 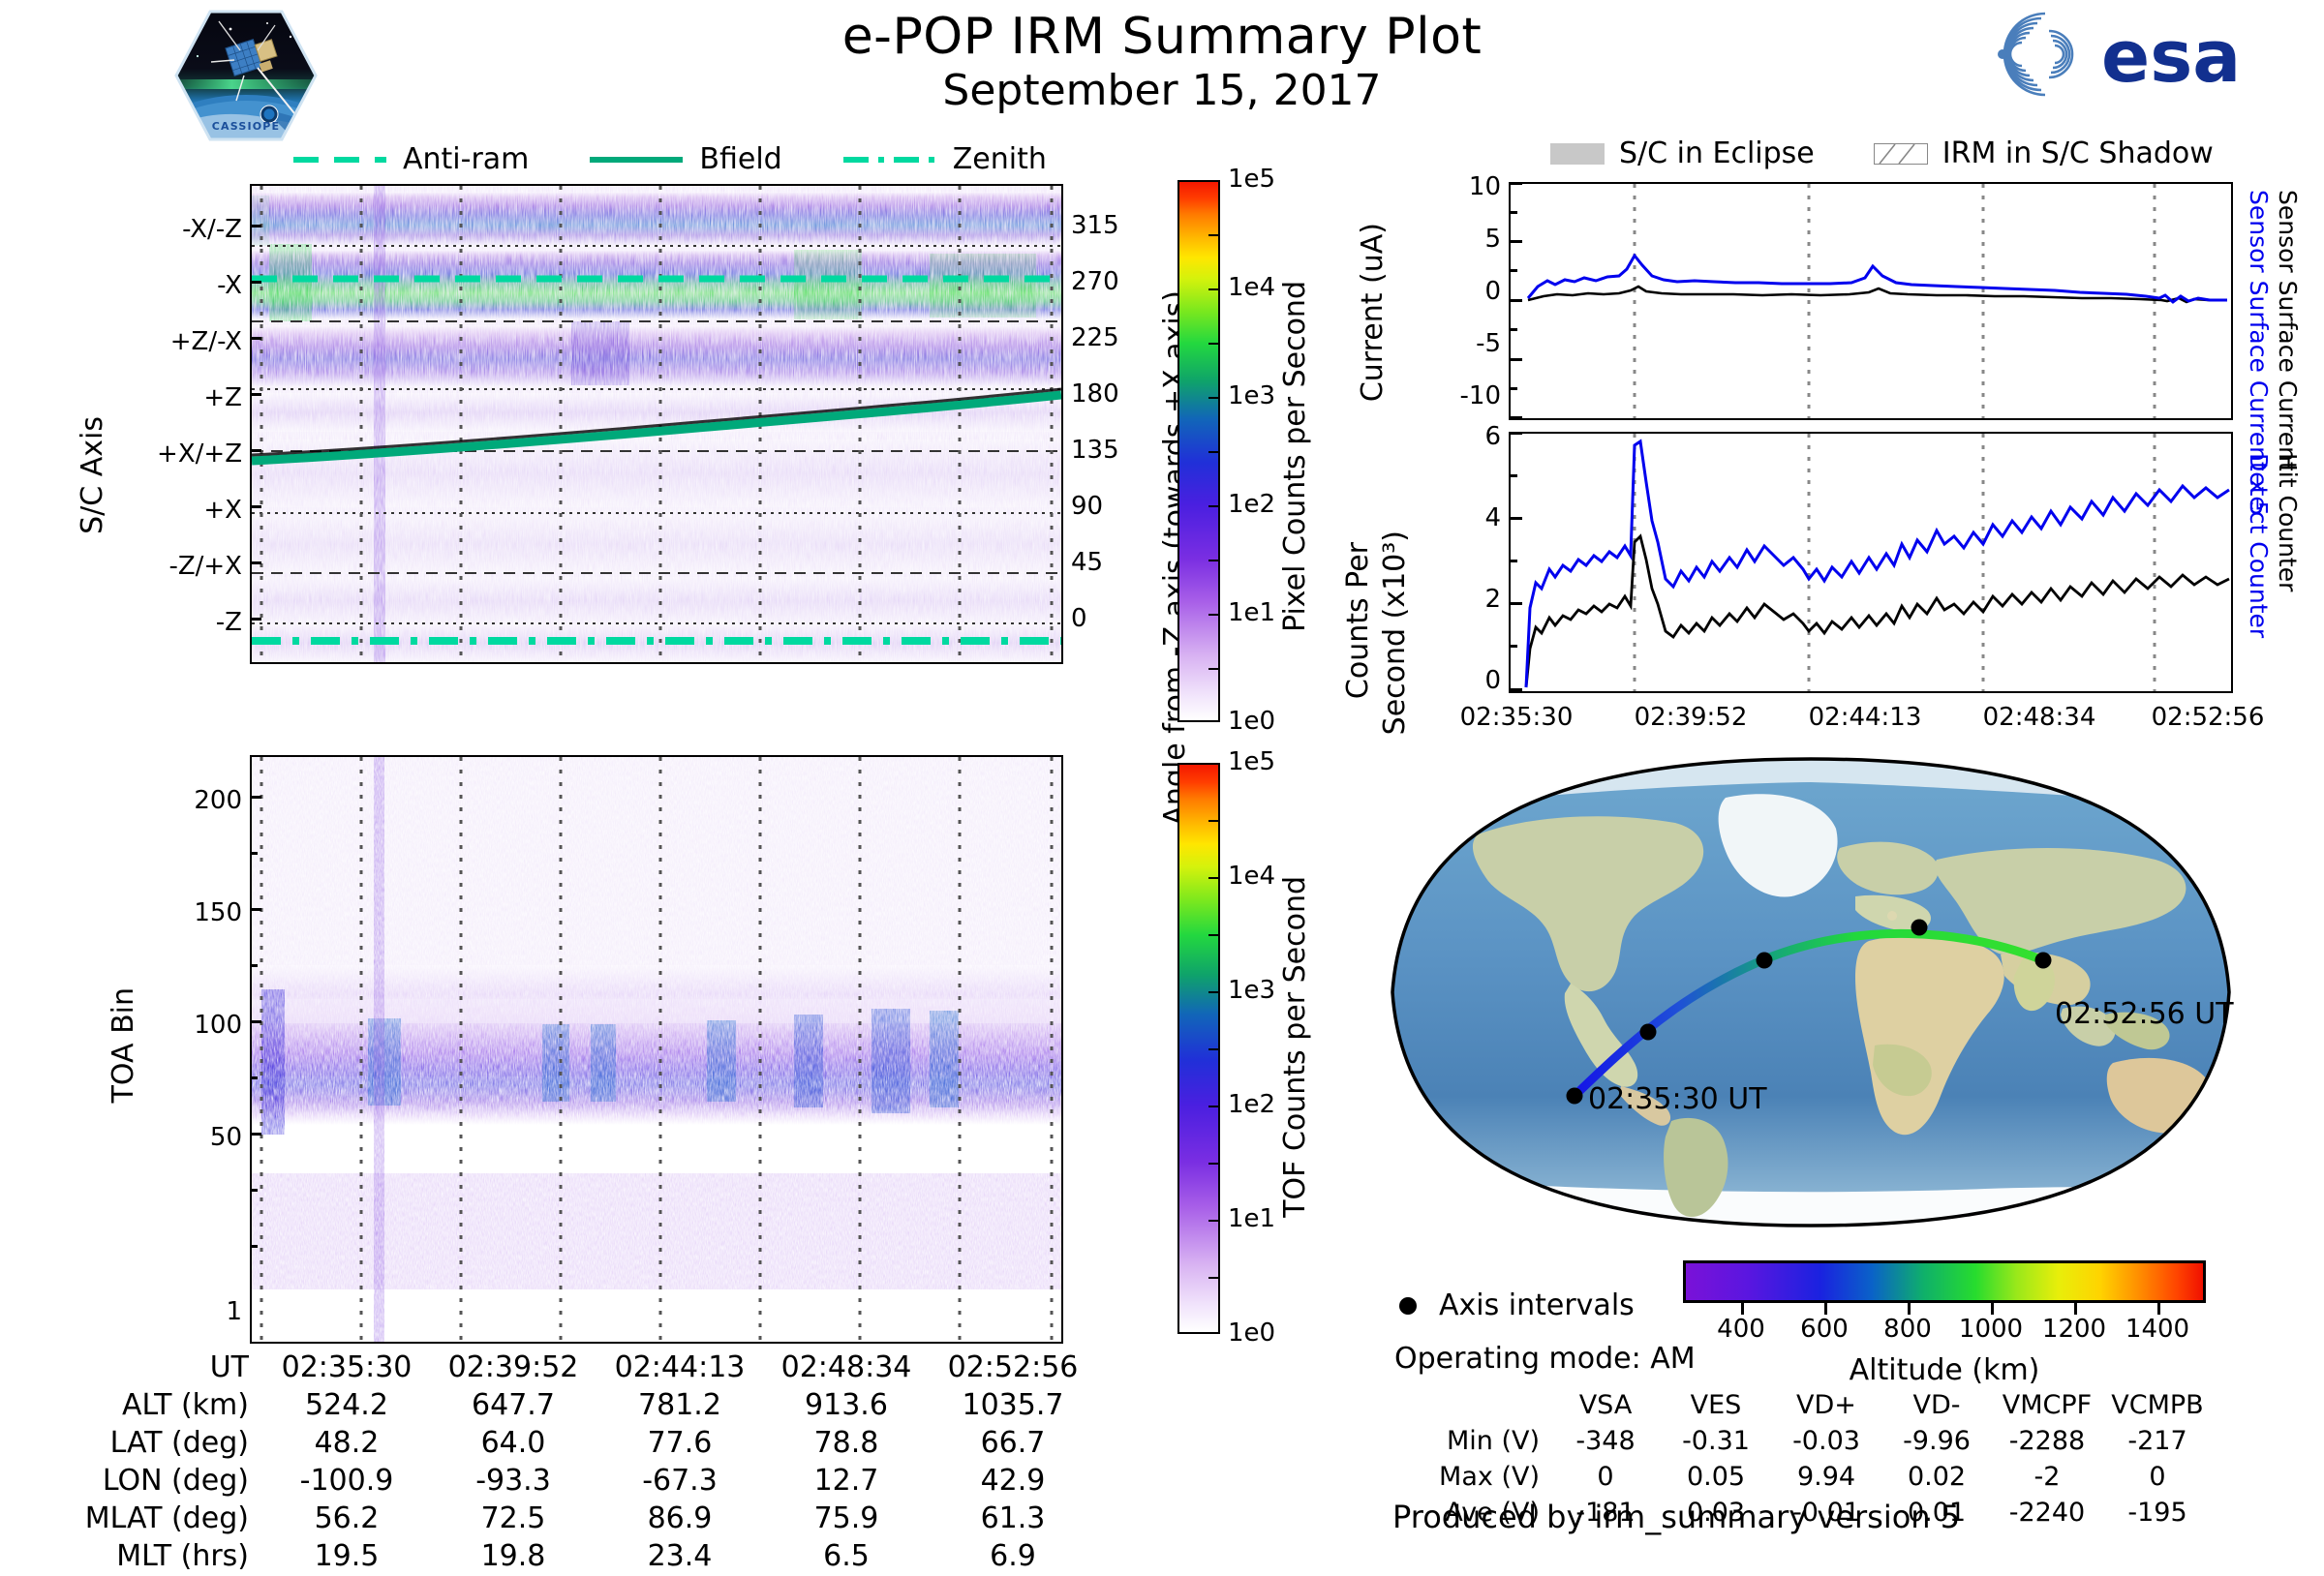 I want to click on page-title: e-POP IRM Summary Plot, so click(x=1162, y=37).